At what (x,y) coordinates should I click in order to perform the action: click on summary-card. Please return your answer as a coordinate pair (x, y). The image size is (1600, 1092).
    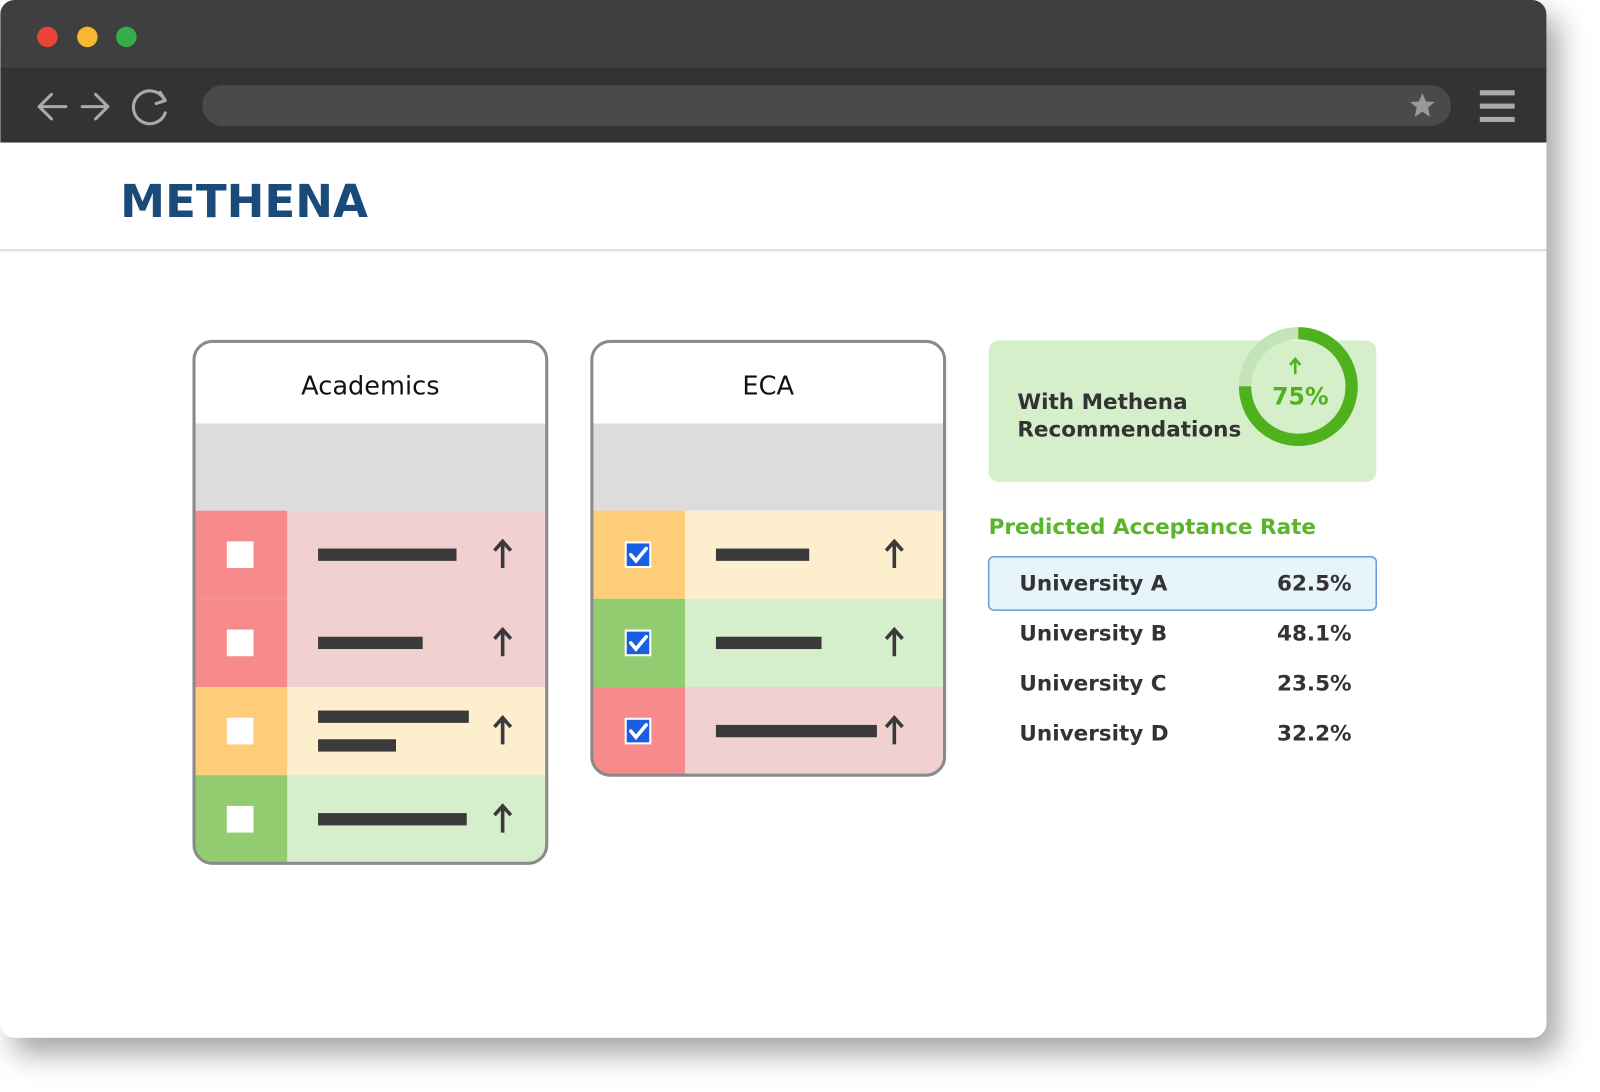
    Looking at the image, I should click on (1182, 411).